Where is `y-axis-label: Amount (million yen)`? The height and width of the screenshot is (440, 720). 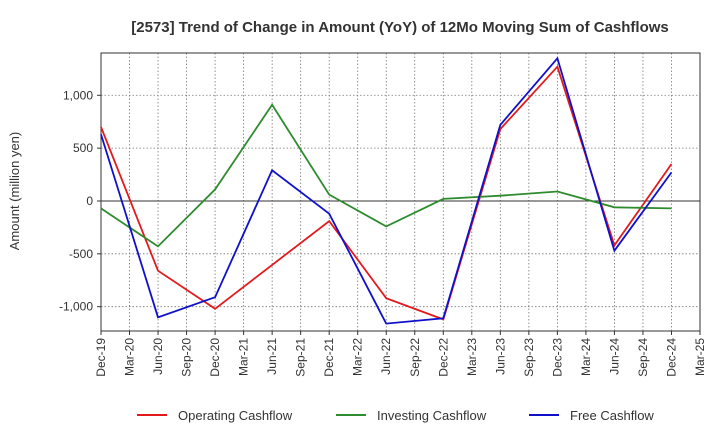 y-axis-label: Amount (million yen) is located at coordinates (14, 191).